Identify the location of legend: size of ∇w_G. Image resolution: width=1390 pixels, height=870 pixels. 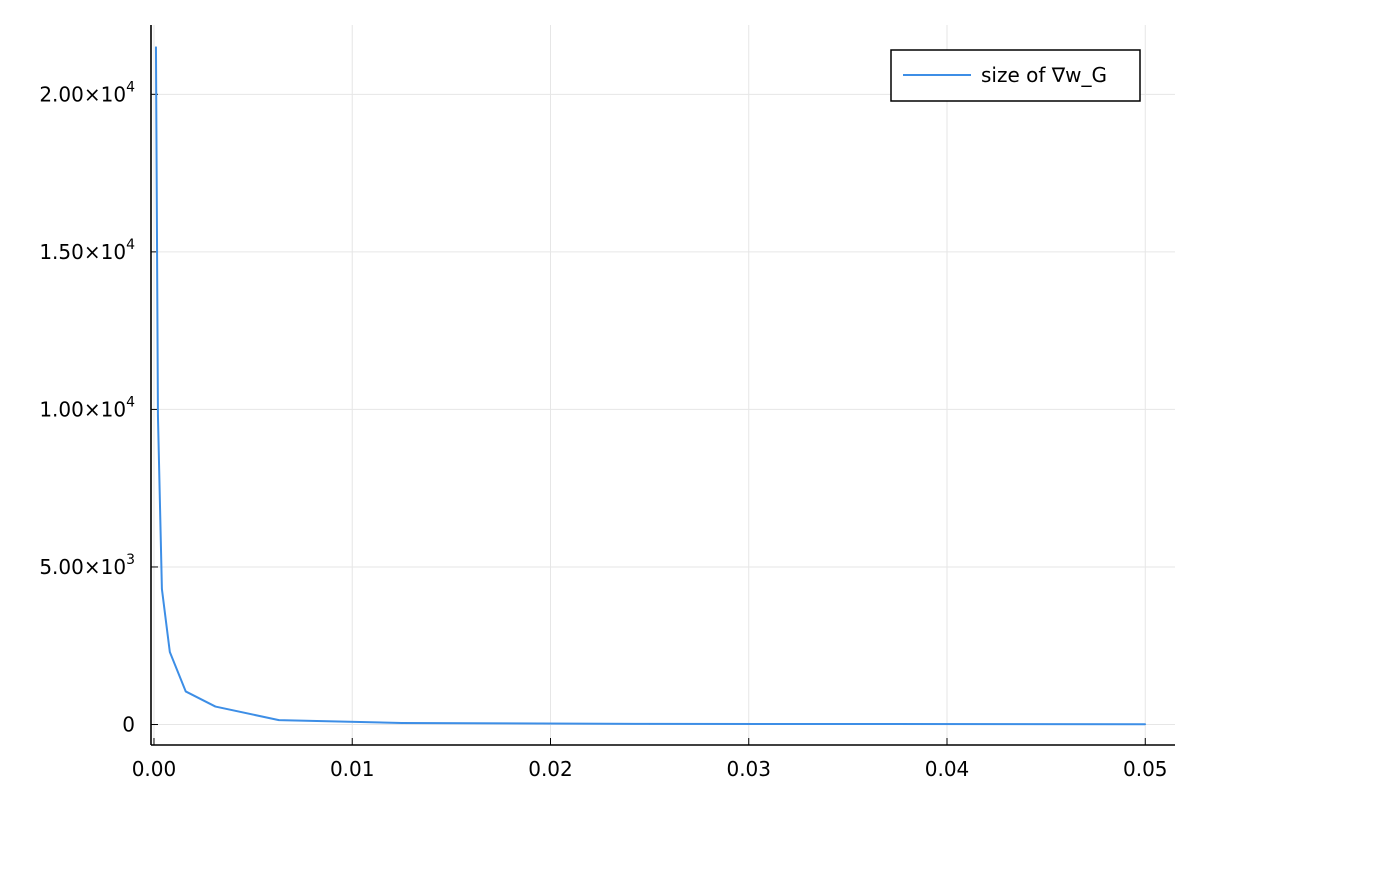
(1015, 75).